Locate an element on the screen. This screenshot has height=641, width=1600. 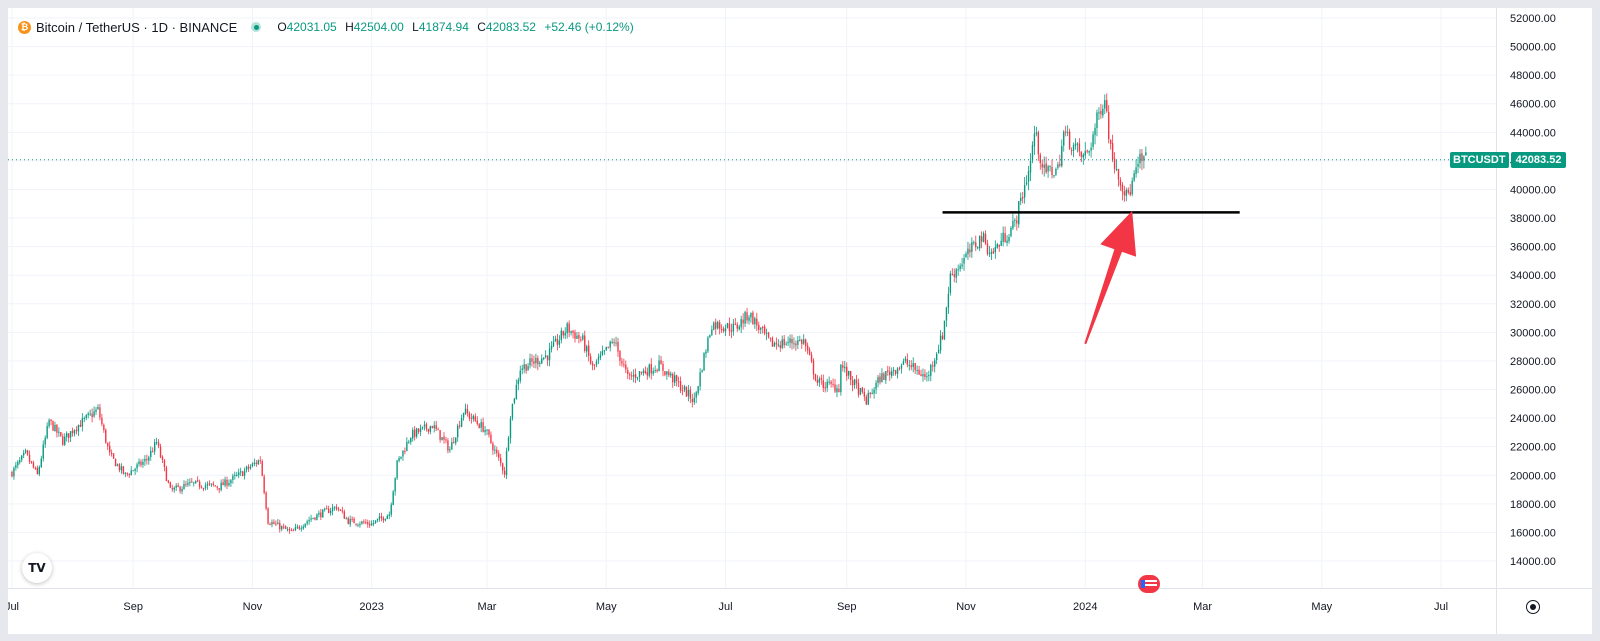
x-tick-label: Sep is located at coordinates (133, 607).